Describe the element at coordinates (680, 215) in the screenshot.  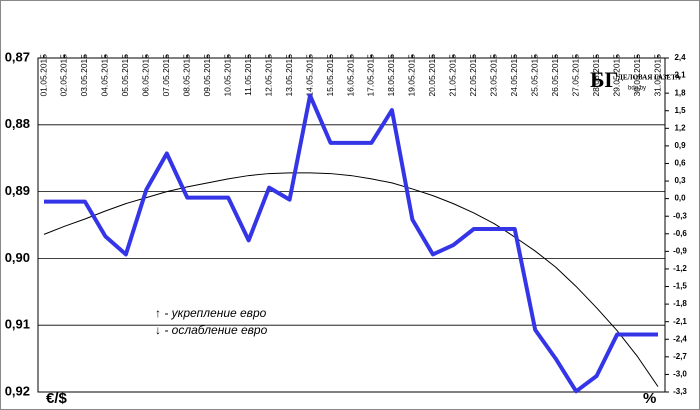
I see `y2-tick-label: -0,3` at that location.